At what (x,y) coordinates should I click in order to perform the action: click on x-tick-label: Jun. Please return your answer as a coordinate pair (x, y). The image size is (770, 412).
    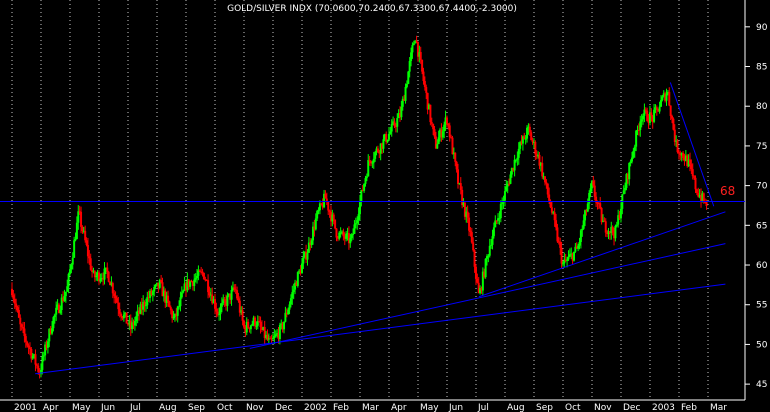
    Looking at the image, I should click on (455, 407).